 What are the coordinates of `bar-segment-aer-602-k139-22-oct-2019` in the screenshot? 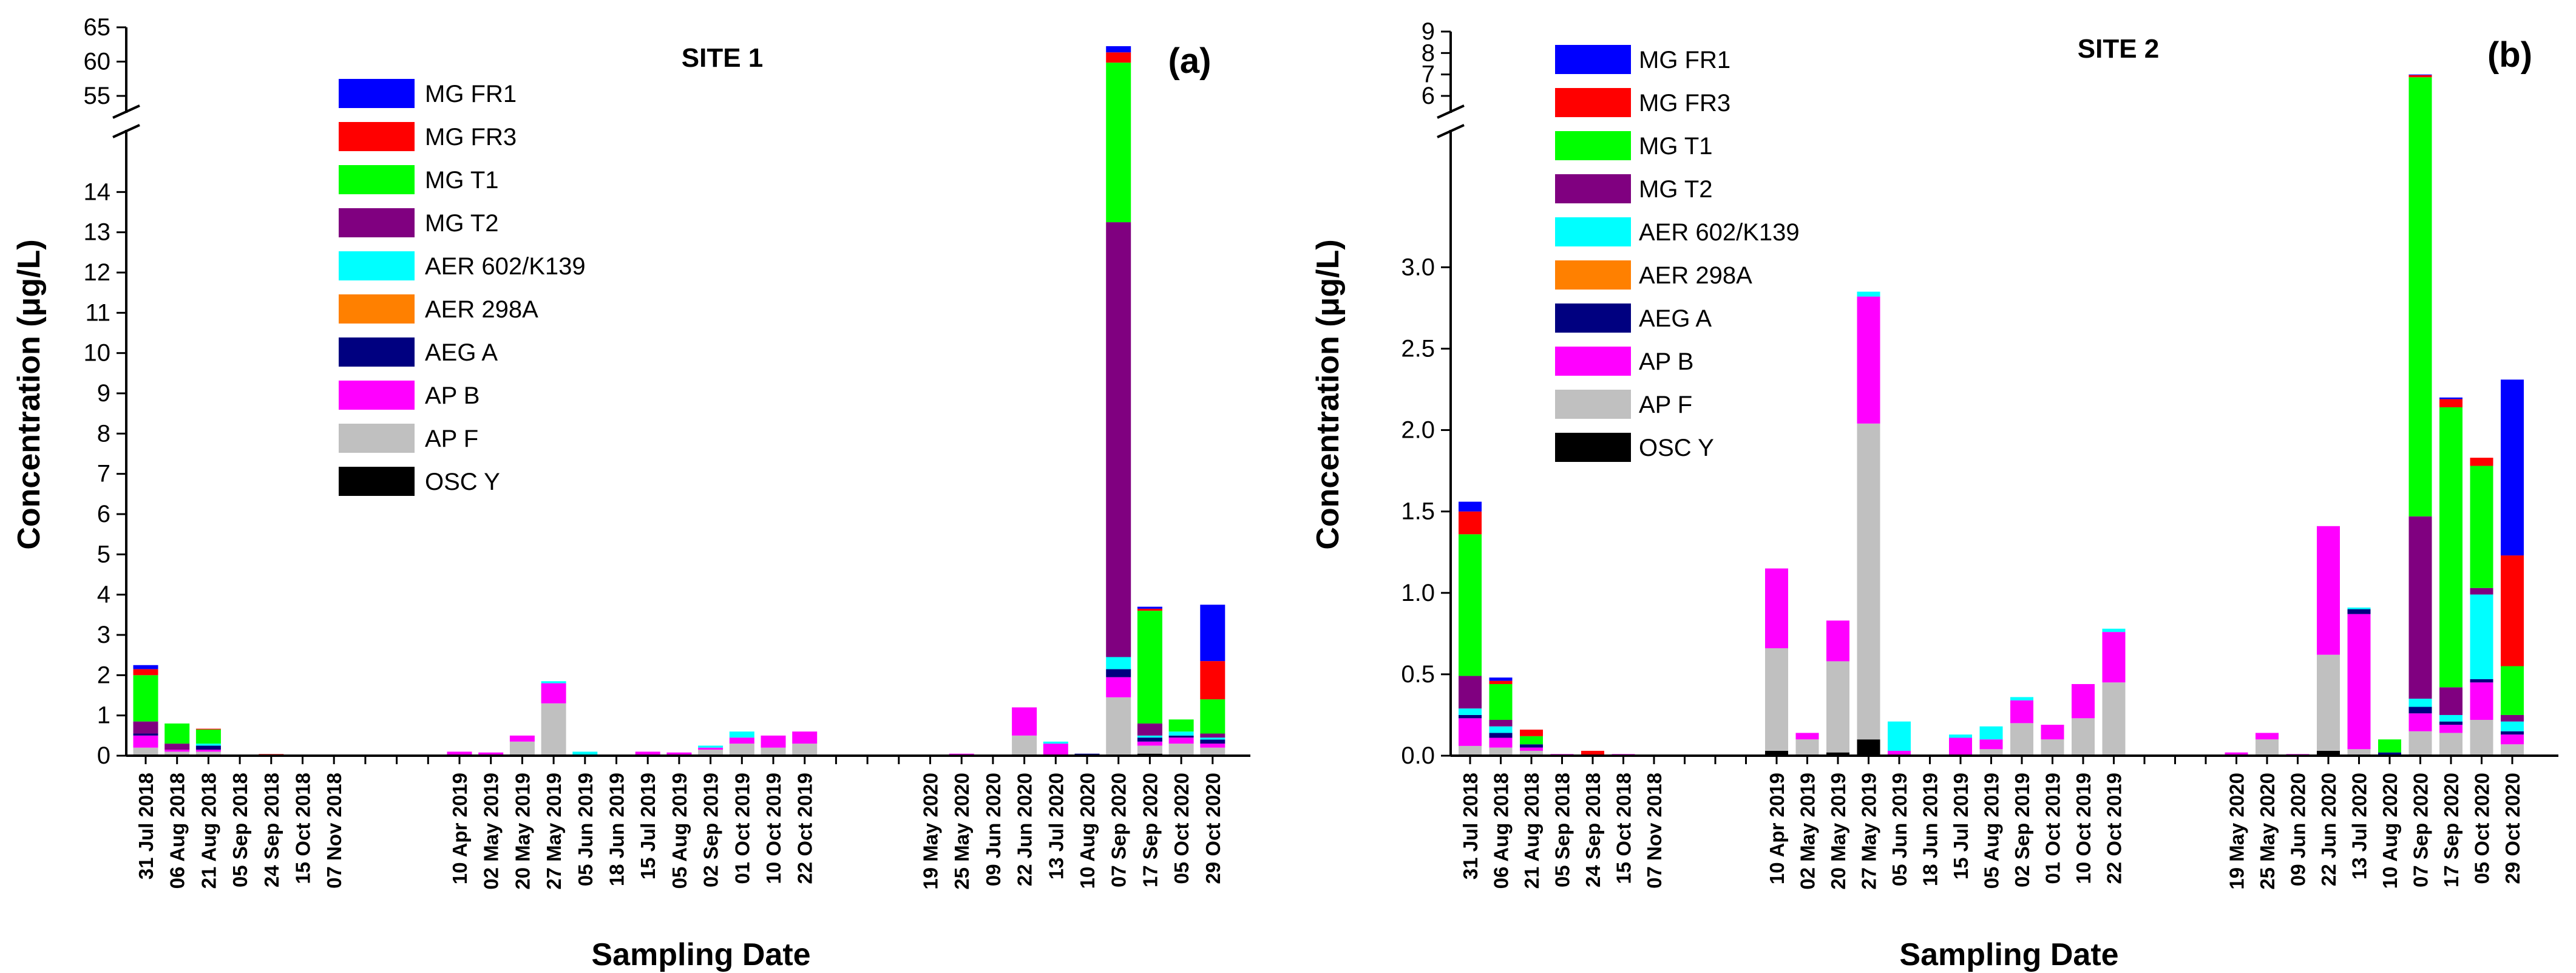 It's located at (2114, 630).